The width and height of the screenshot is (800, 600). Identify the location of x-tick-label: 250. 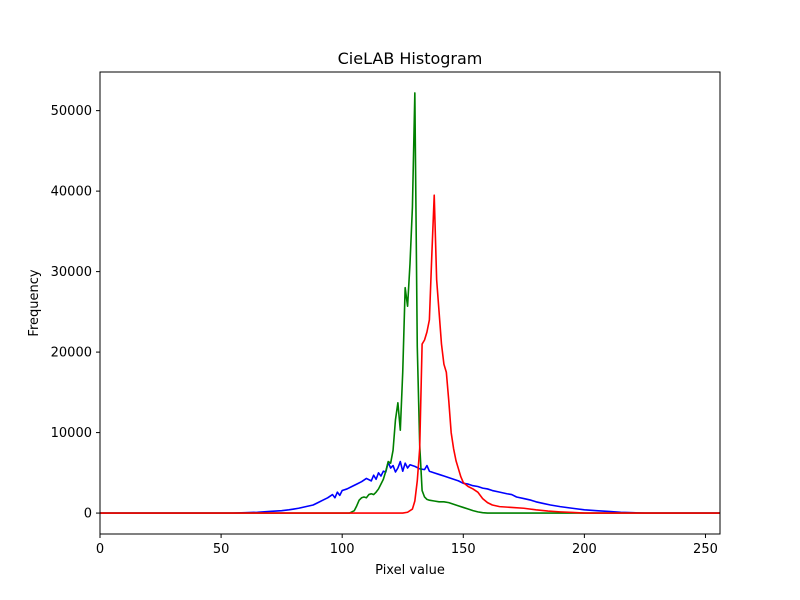
(705, 549).